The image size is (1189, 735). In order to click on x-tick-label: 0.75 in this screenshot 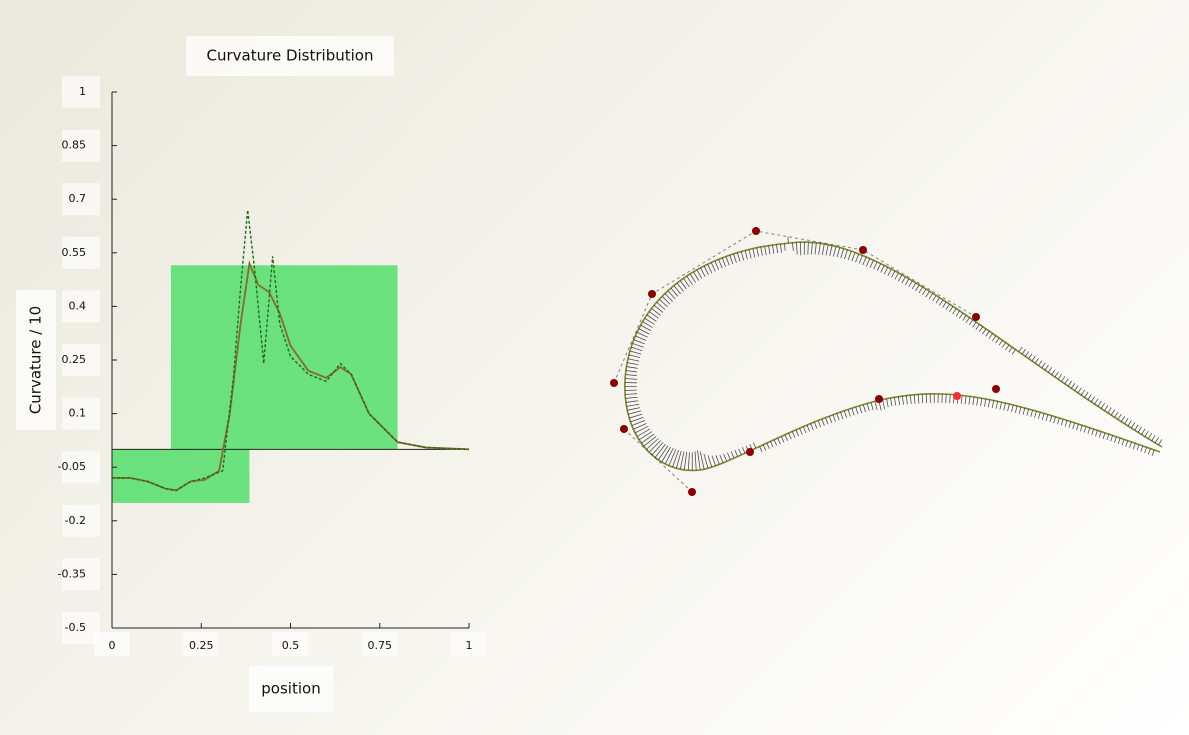, I will do `click(380, 645)`.